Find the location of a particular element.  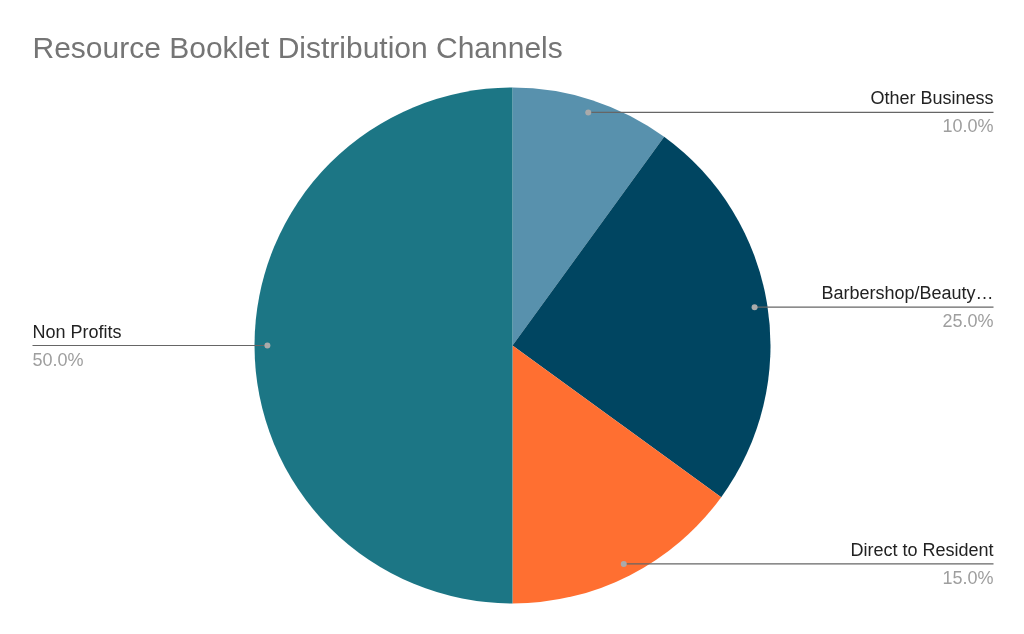

slice-label: Other Business is located at coordinates (932, 98).